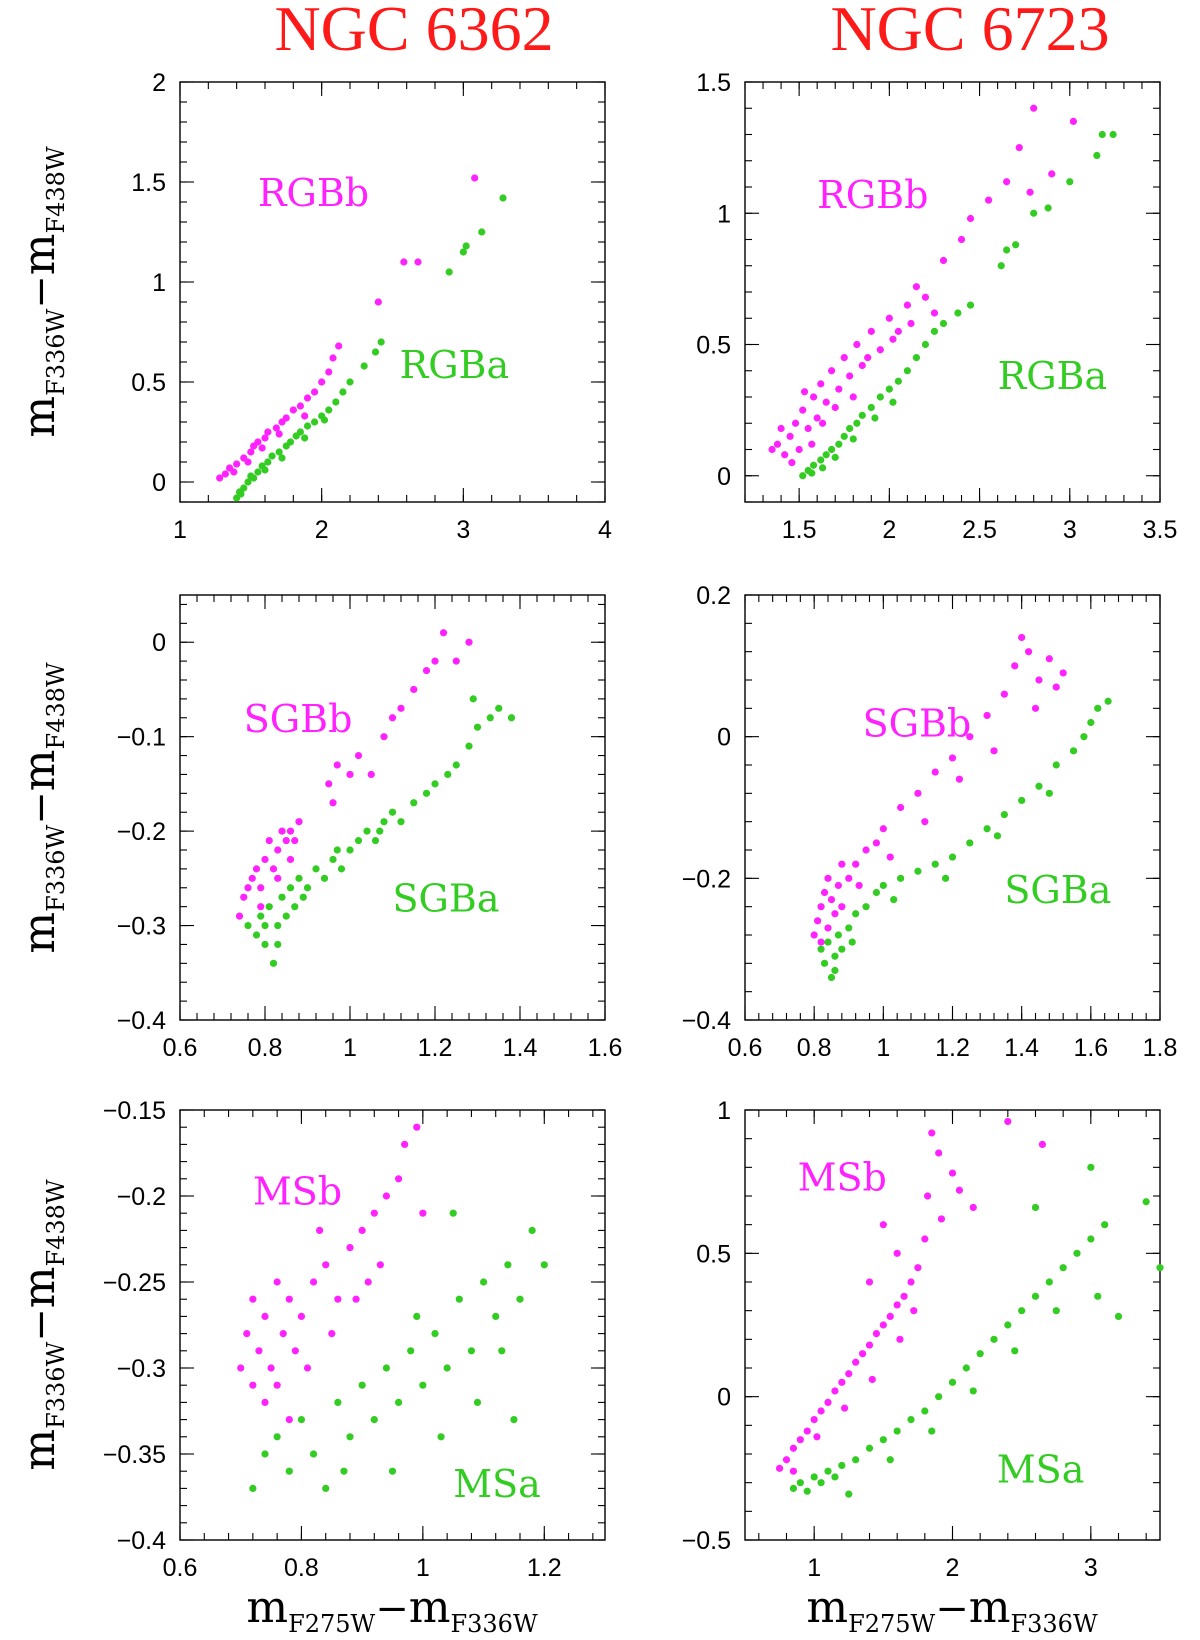  I want to click on x-axis-label-part: m, so click(990, 1607).